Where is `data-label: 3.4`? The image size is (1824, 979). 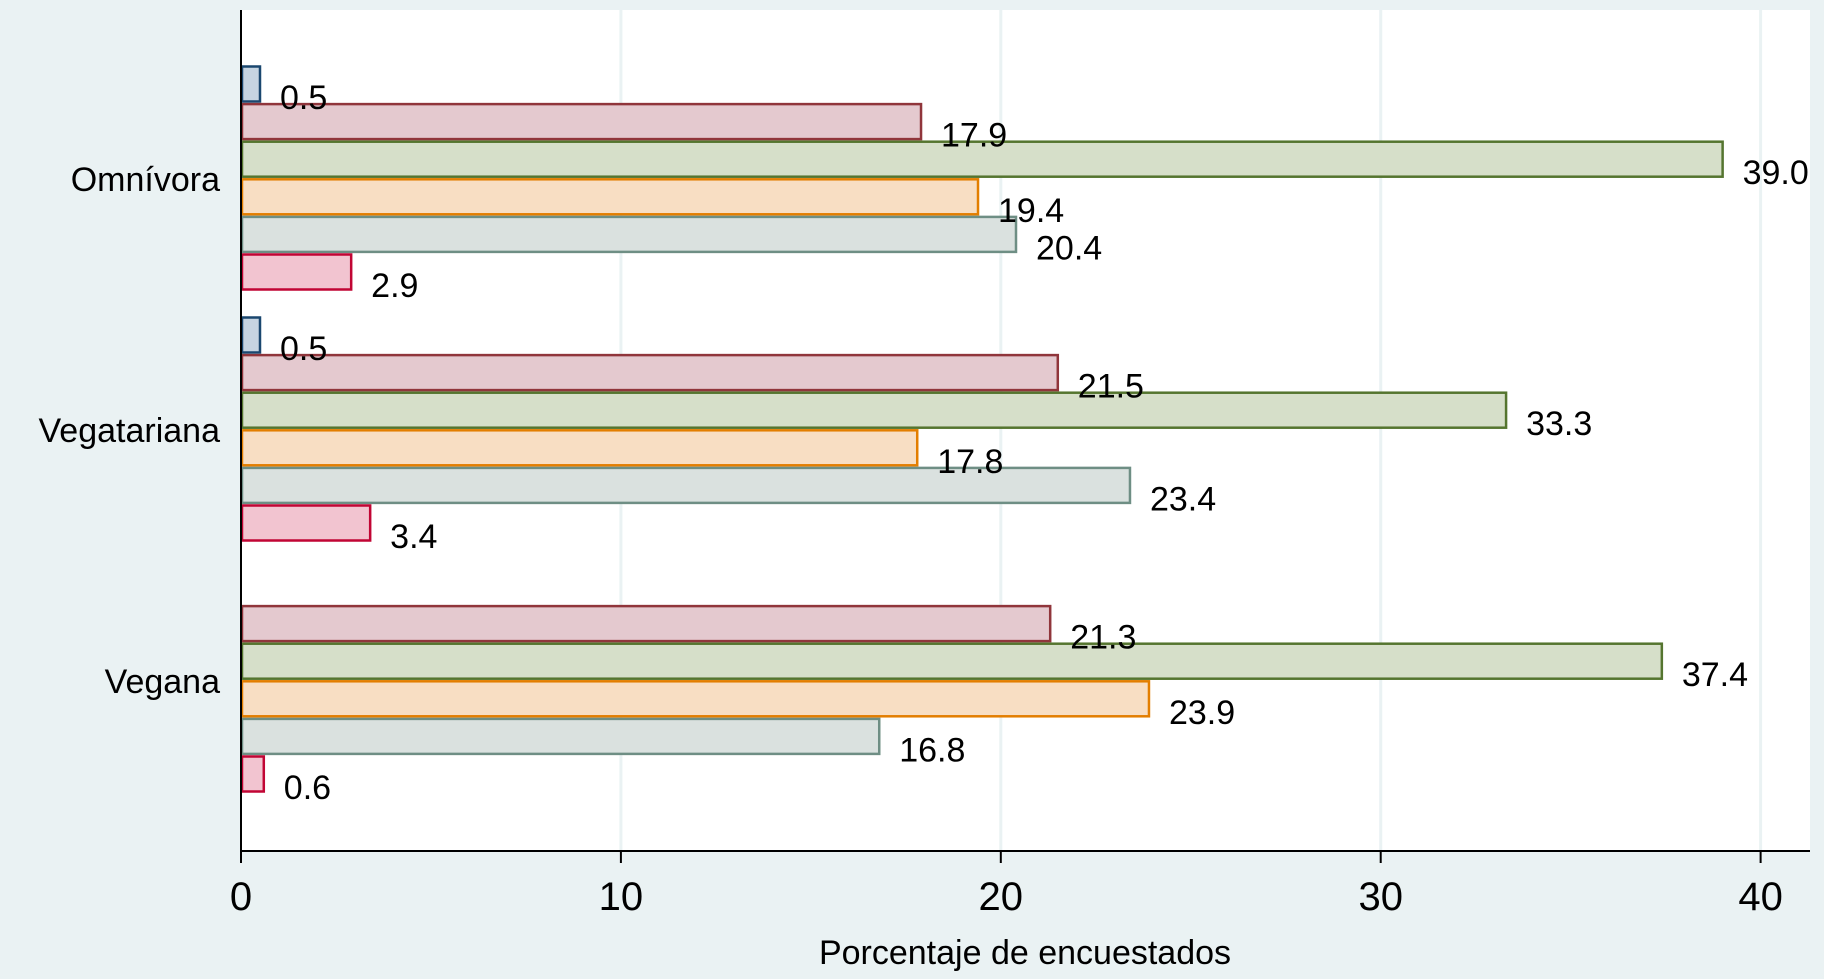
data-label: 3.4 is located at coordinates (413, 537).